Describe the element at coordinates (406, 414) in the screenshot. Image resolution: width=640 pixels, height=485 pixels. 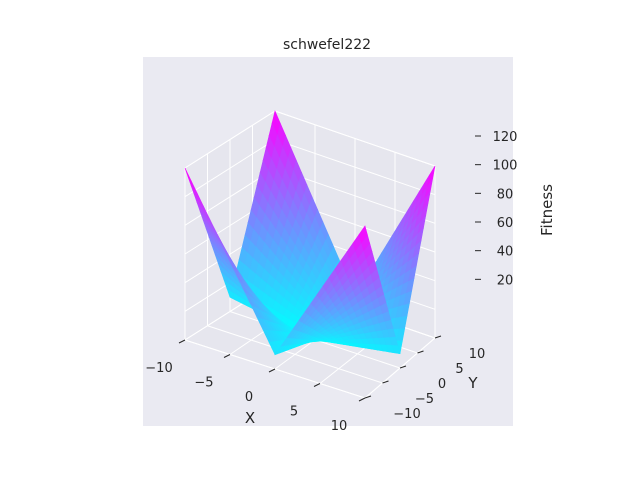
I see `y-tick-label: −10` at that location.